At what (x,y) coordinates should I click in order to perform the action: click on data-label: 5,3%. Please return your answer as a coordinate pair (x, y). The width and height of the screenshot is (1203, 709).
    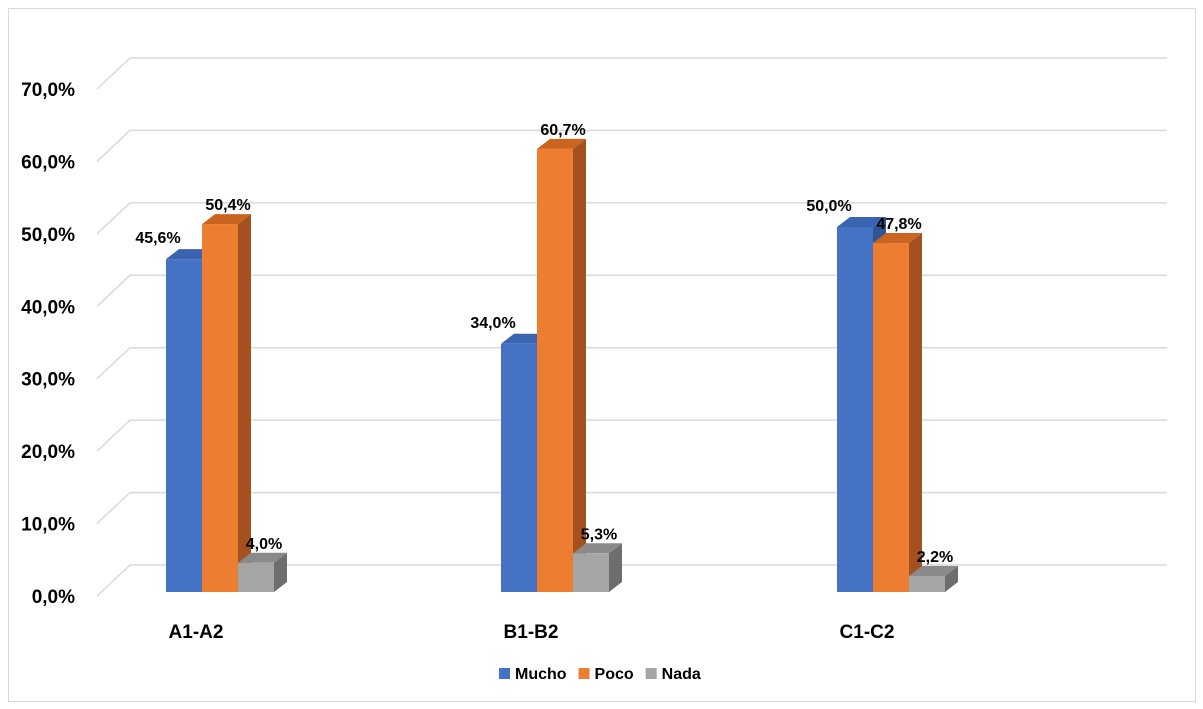
    Looking at the image, I should click on (599, 534).